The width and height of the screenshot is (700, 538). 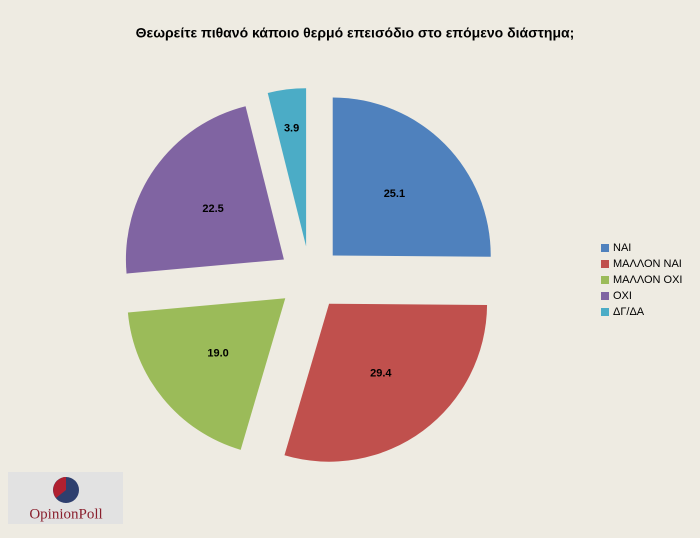 What do you see at coordinates (217, 353) in the screenshot?
I see `data-label: 19.0` at bounding box center [217, 353].